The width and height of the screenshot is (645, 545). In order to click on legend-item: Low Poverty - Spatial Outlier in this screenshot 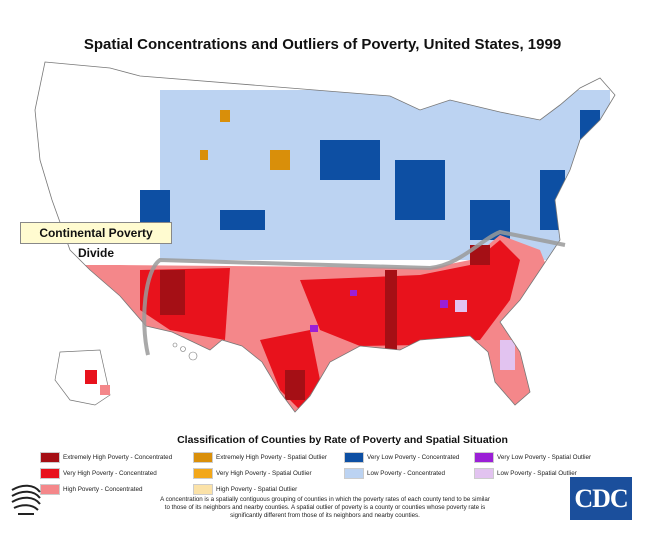, I will do `click(525, 473)`.